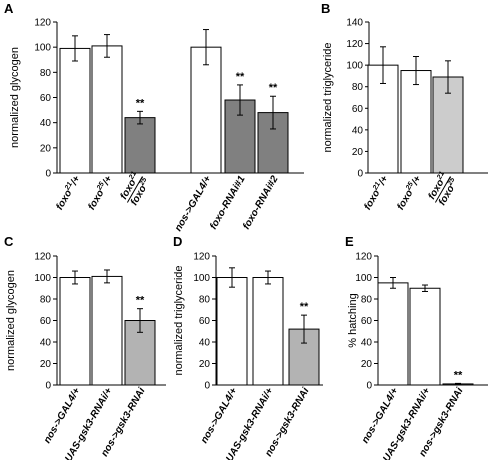  I want to click on panel-letter: B, so click(325, 8).